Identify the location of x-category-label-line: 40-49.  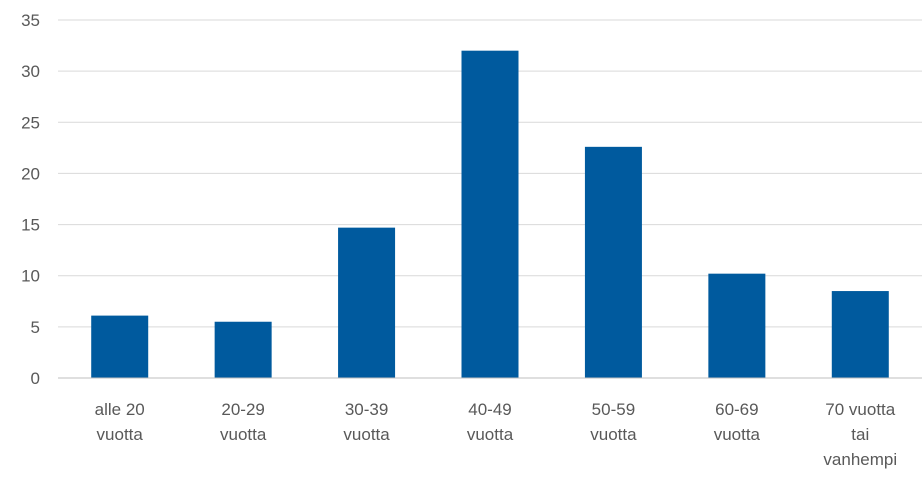
(489, 409).